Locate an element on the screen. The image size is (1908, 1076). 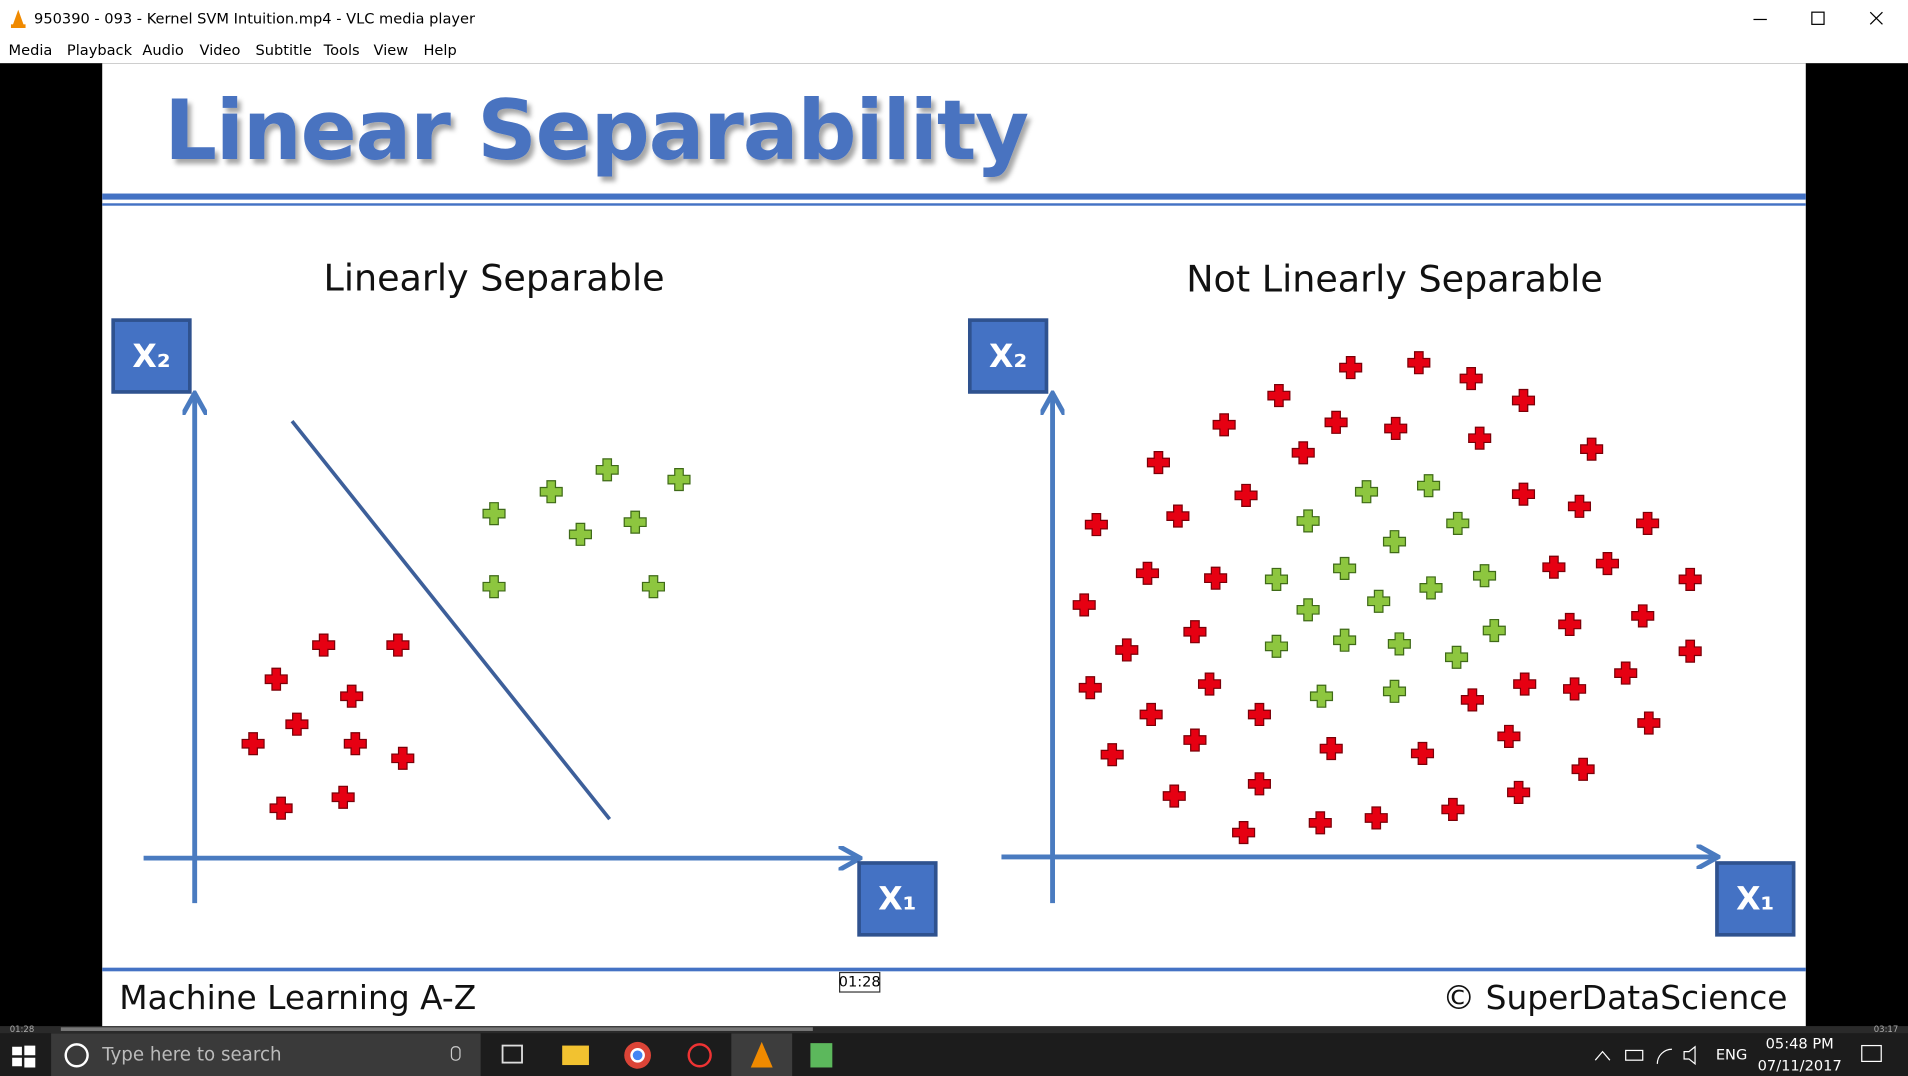
menu-item: Media is located at coordinates (31, 50).